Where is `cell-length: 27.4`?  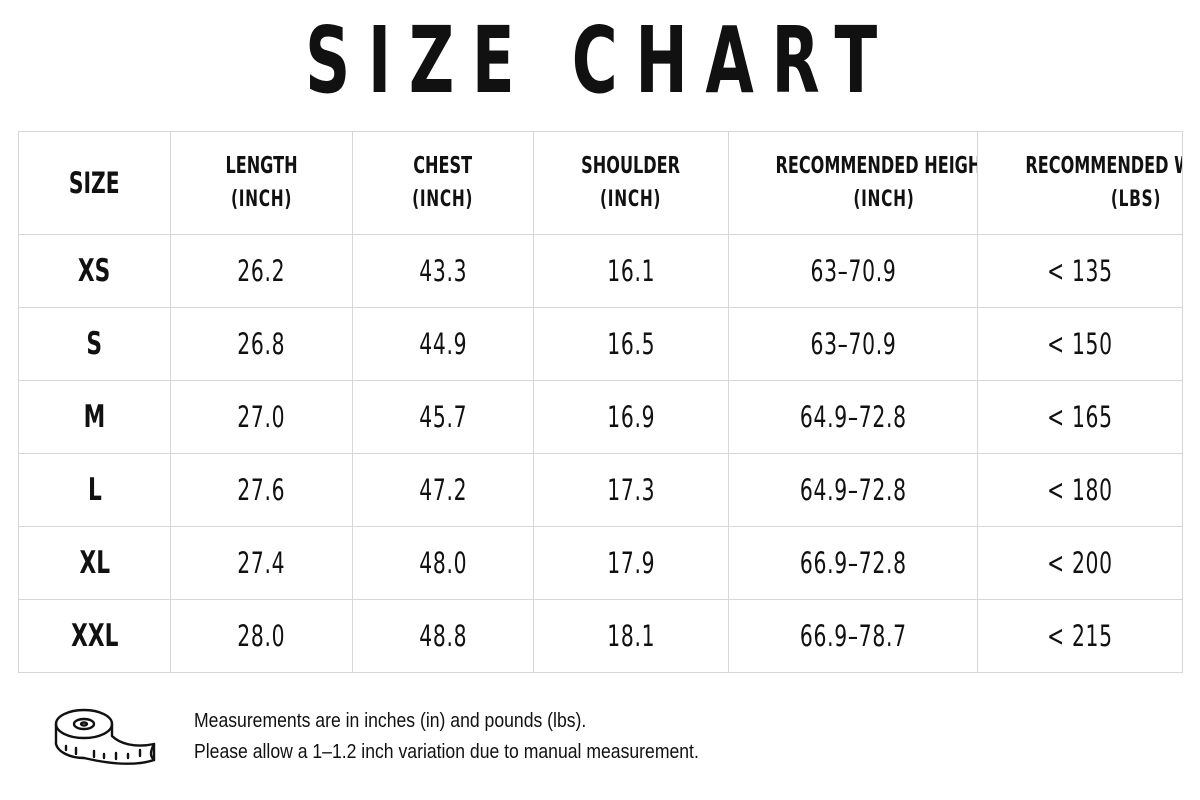
cell-length: 27.4 is located at coordinates (261, 563).